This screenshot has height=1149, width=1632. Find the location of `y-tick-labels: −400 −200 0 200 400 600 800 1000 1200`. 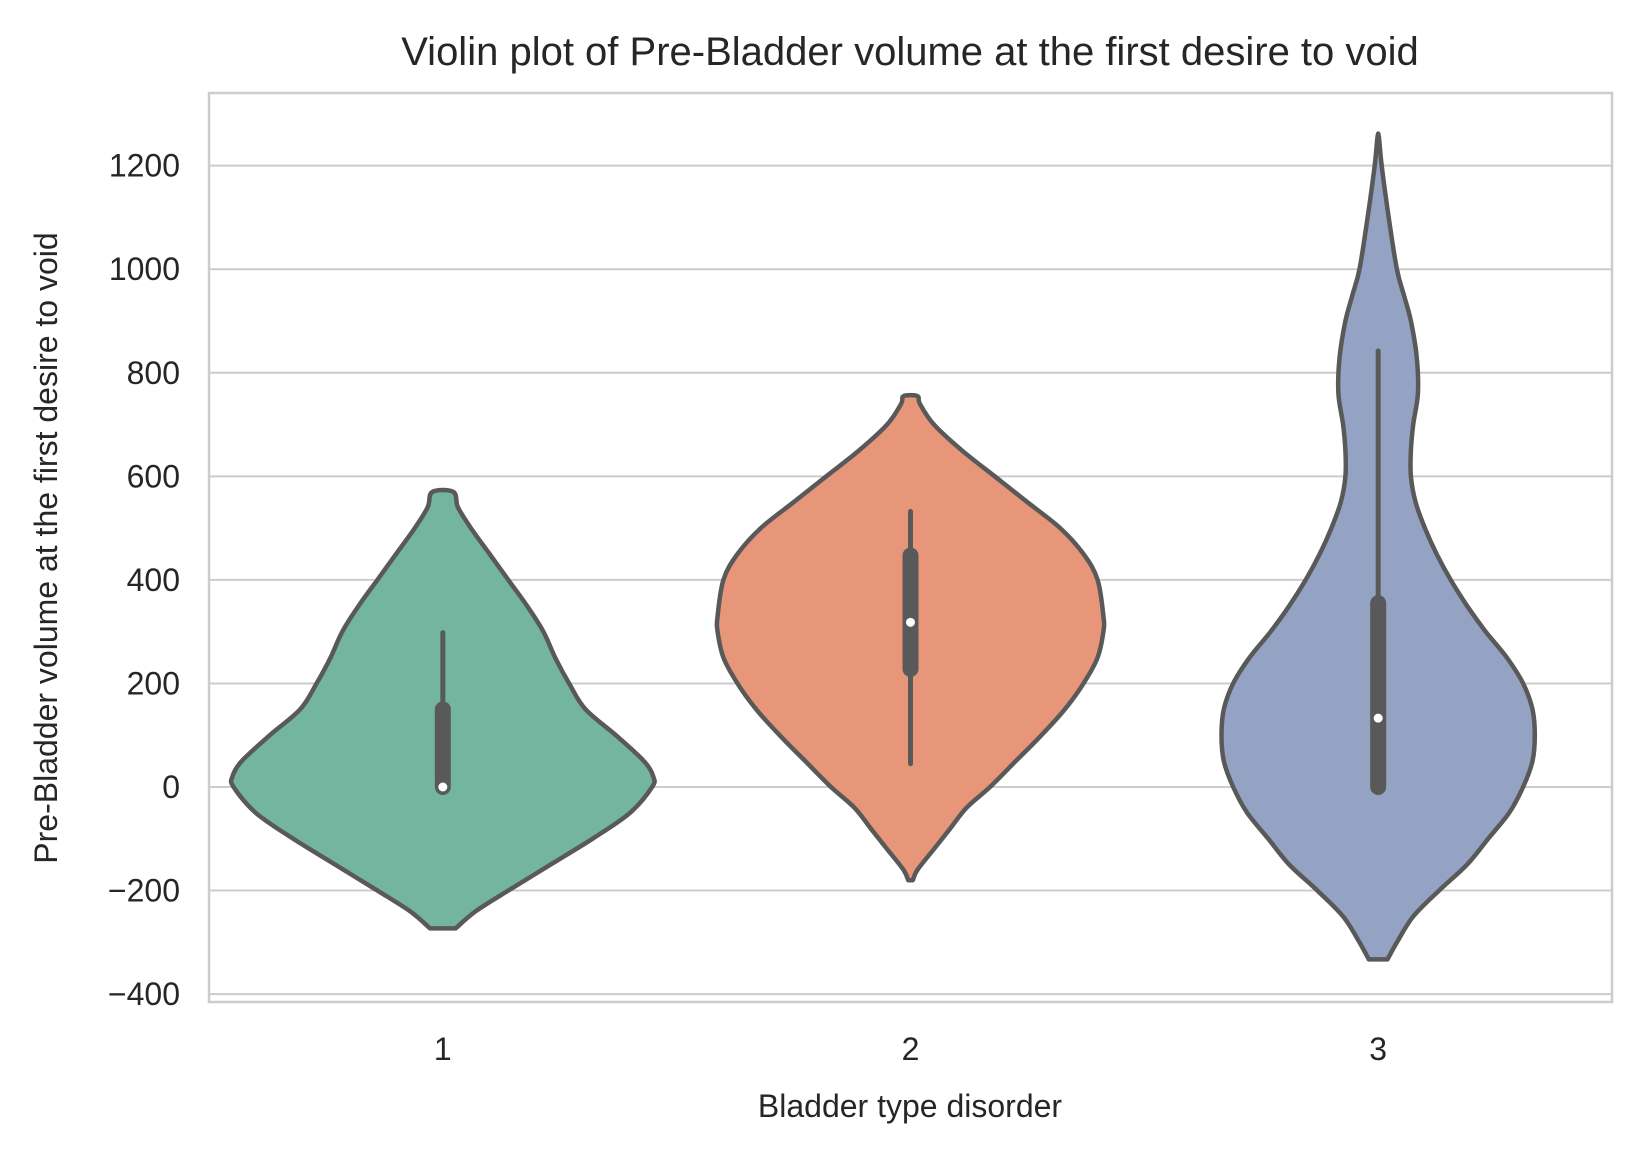

y-tick-labels: −400 −200 0 200 400 600 800 1000 1200 is located at coordinates (144, 580).